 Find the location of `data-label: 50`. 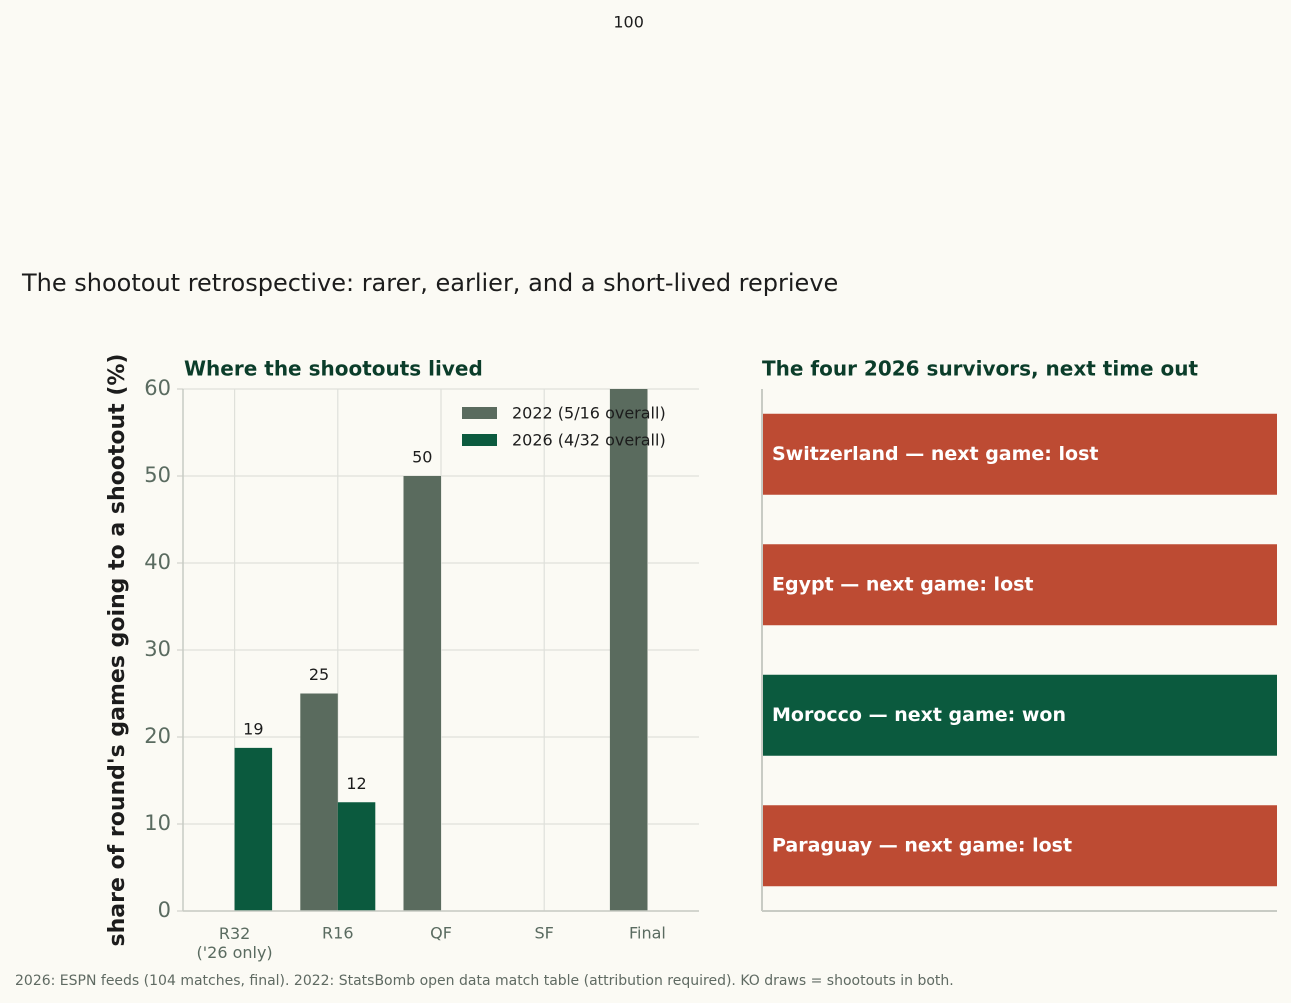

data-label: 50 is located at coordinates (422, 457).